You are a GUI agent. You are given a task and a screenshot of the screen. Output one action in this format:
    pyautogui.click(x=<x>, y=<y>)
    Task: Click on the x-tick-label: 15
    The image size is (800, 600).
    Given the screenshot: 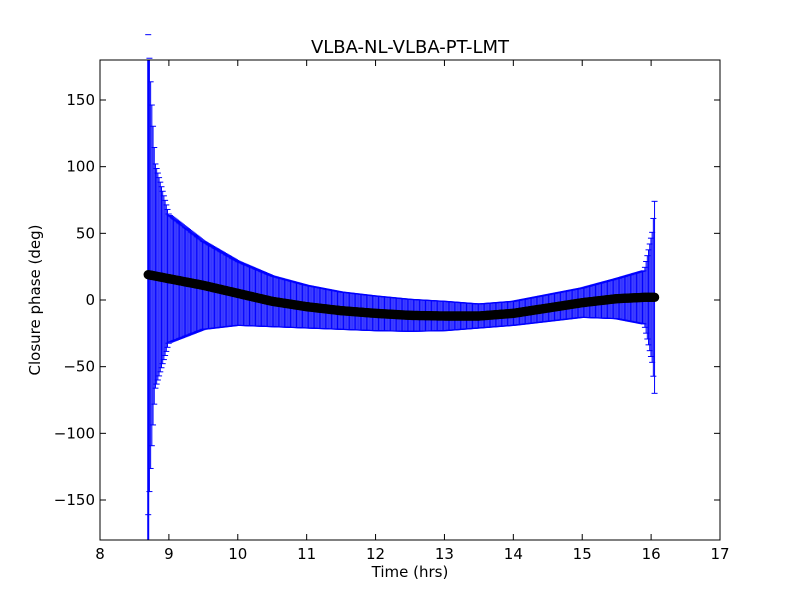 What is the action you would take?
    pyautogui.click(x=582, y=554)
    